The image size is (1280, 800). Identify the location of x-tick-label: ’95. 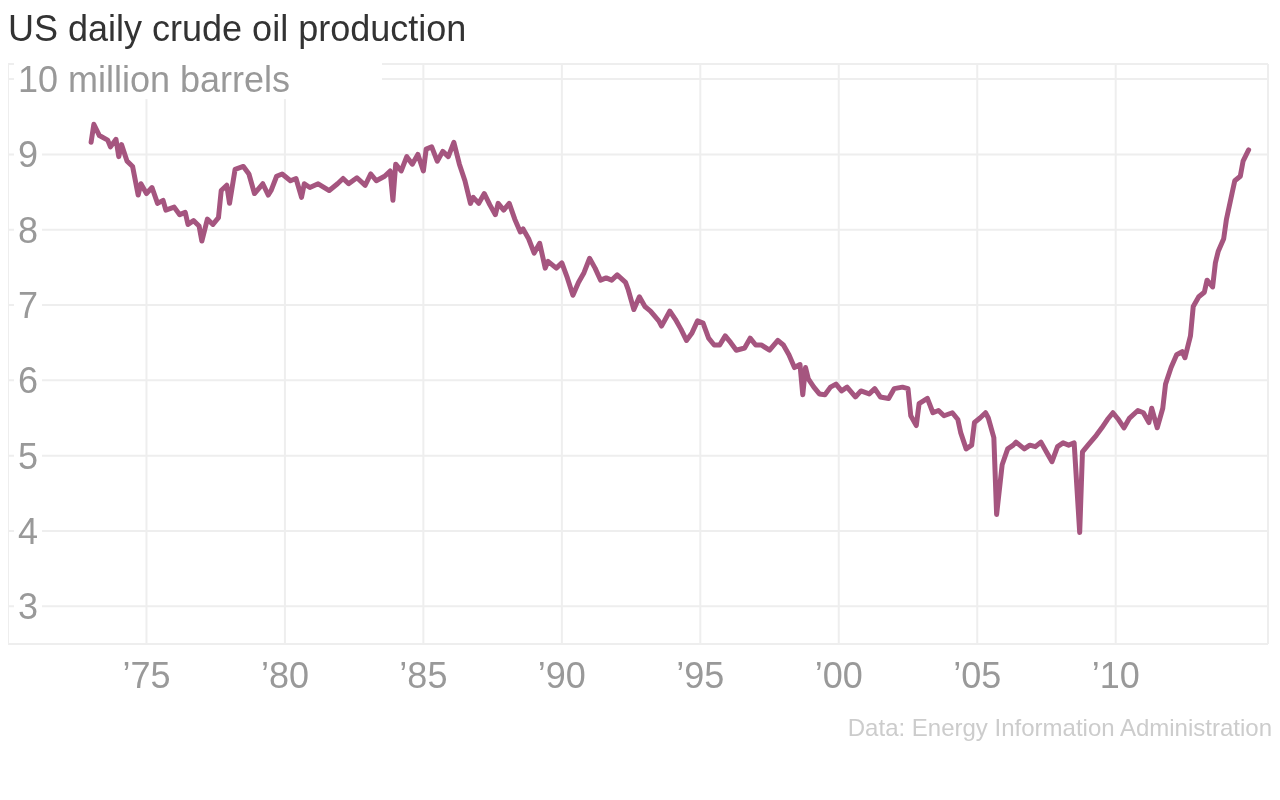
(700, 675).